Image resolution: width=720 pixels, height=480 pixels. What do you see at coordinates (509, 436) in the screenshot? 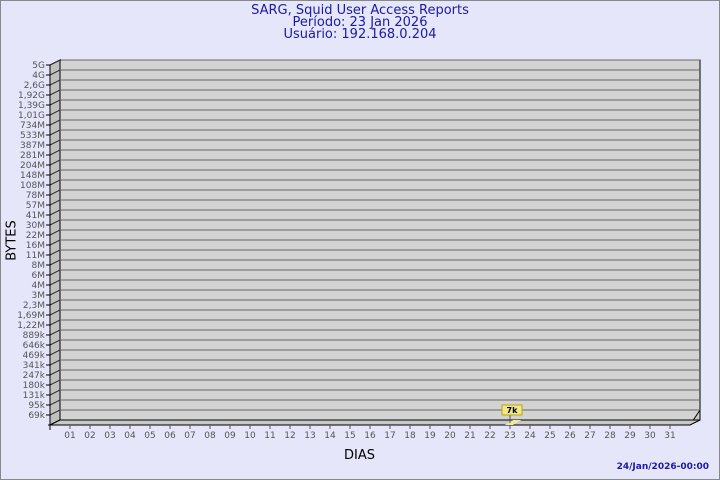
I see `x-tick-label: 23` at bounding box center [509, 436].